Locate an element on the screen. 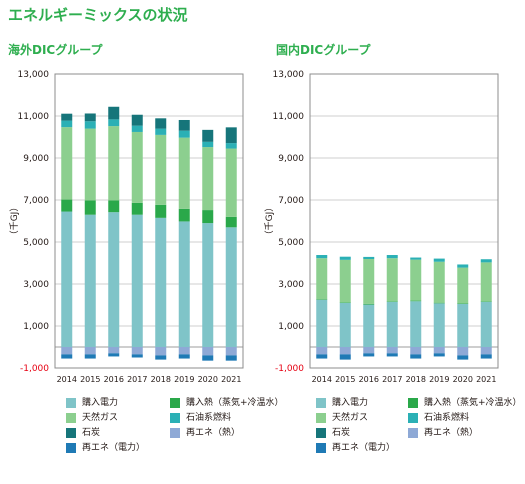 Image resolution: width=525 pixels, height=484 pixels. y-axis-label: （千GJ） is located at coordinates (14, 221).